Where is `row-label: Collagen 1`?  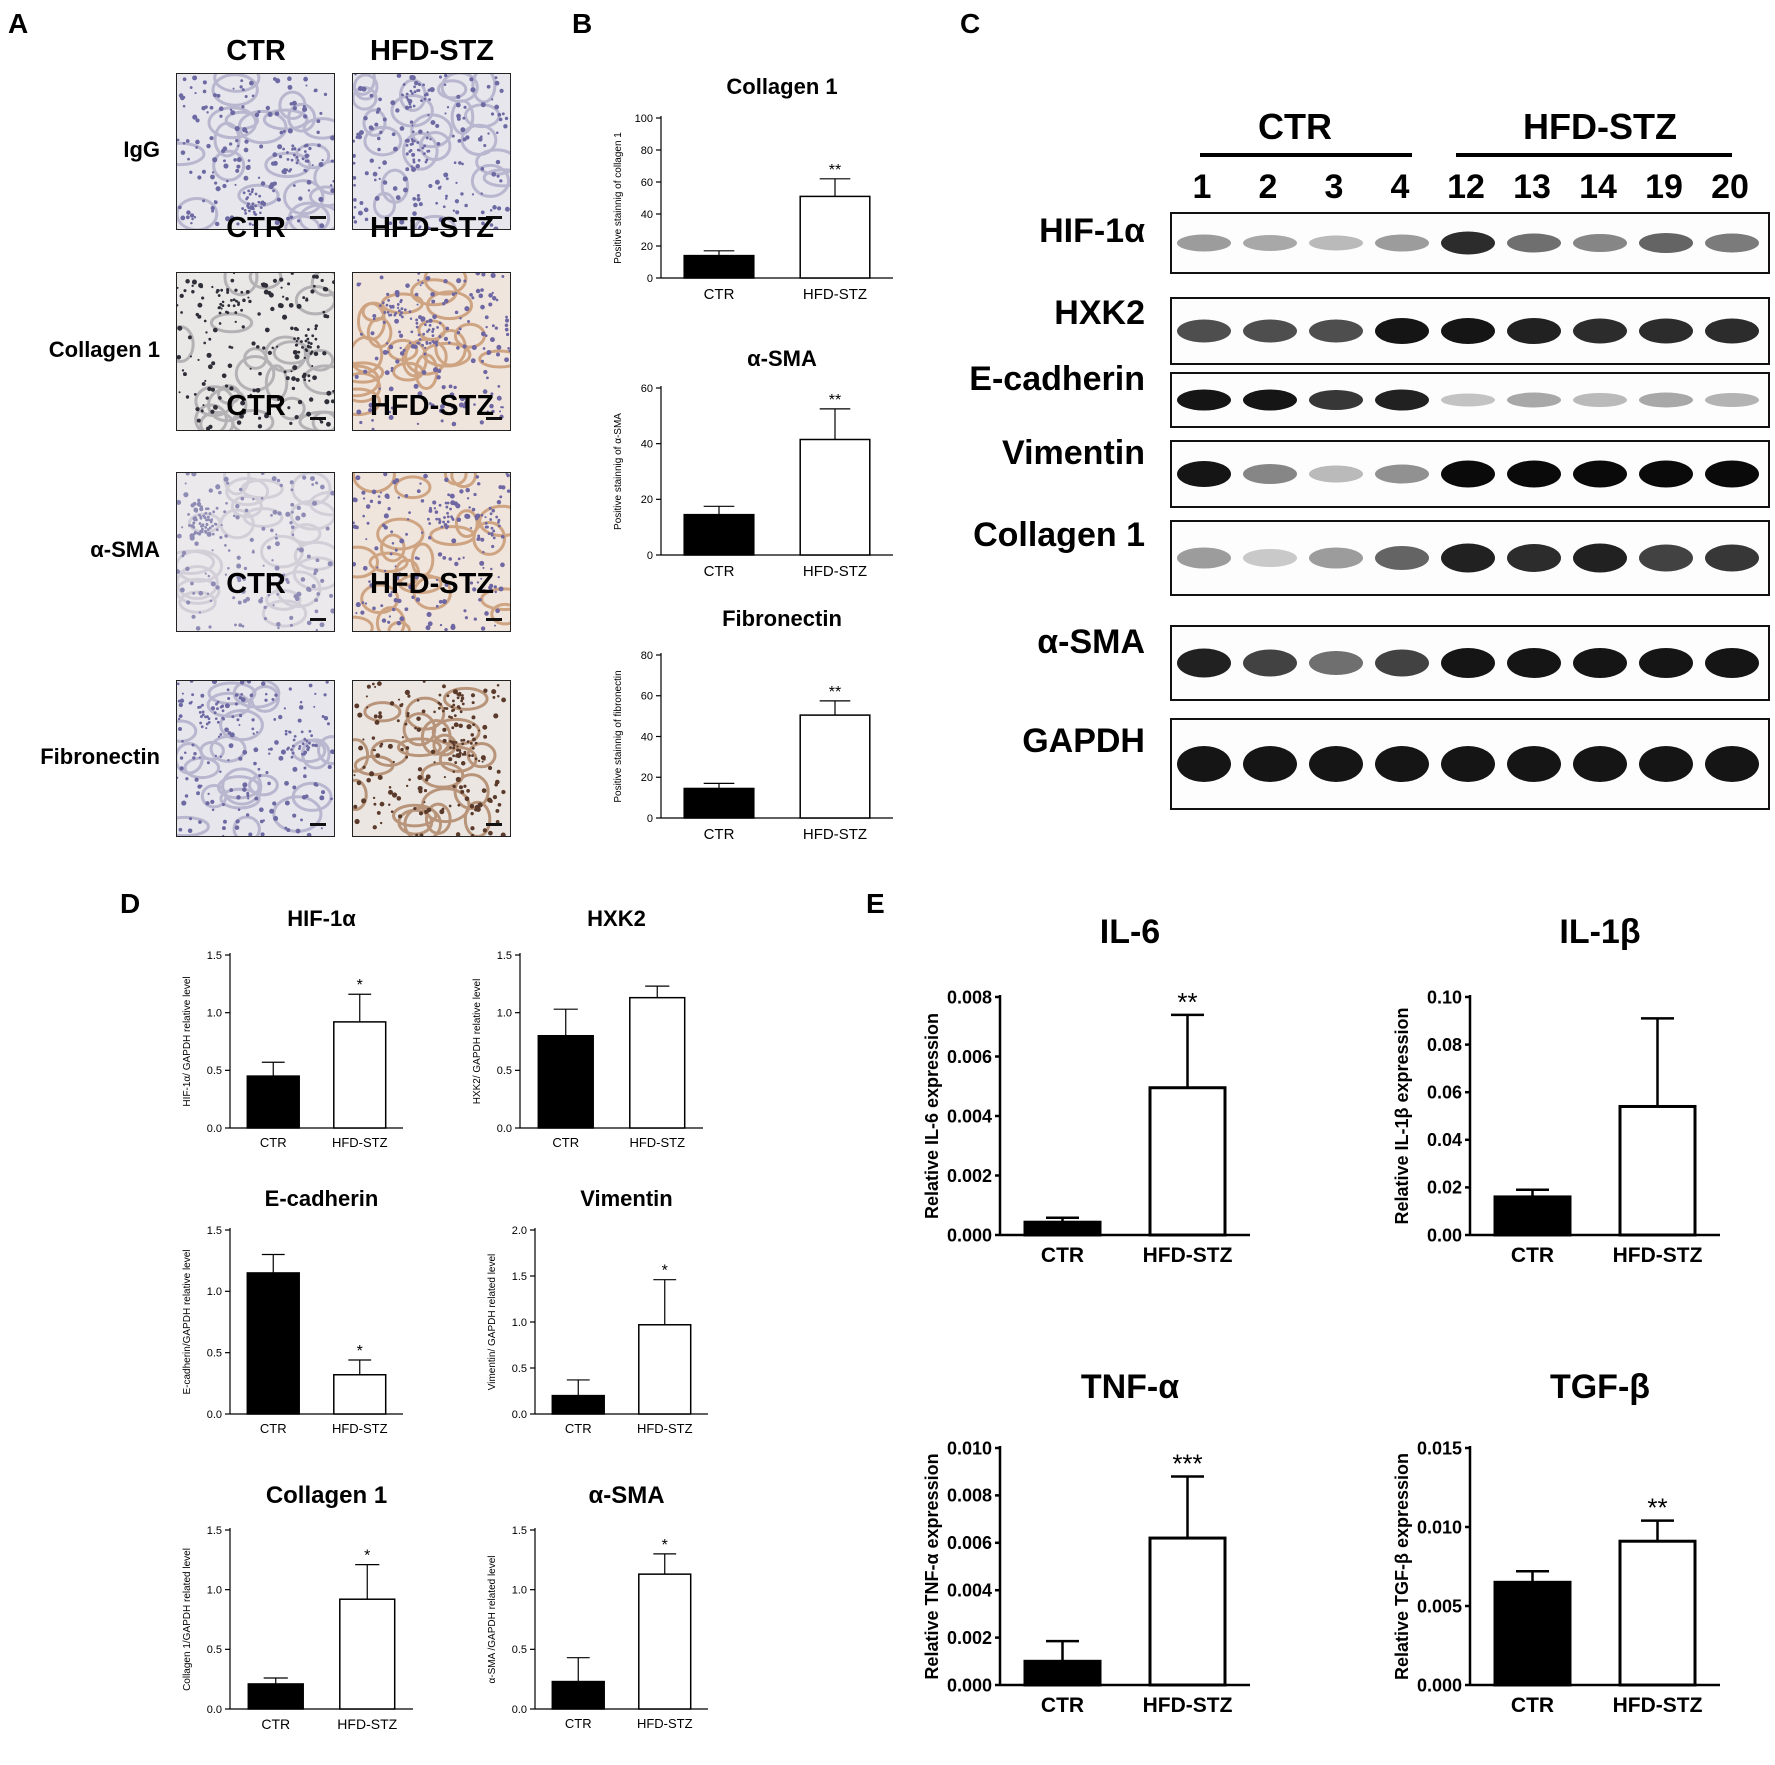
row-label: Collagen 1 is located at coordinates (104, 349).